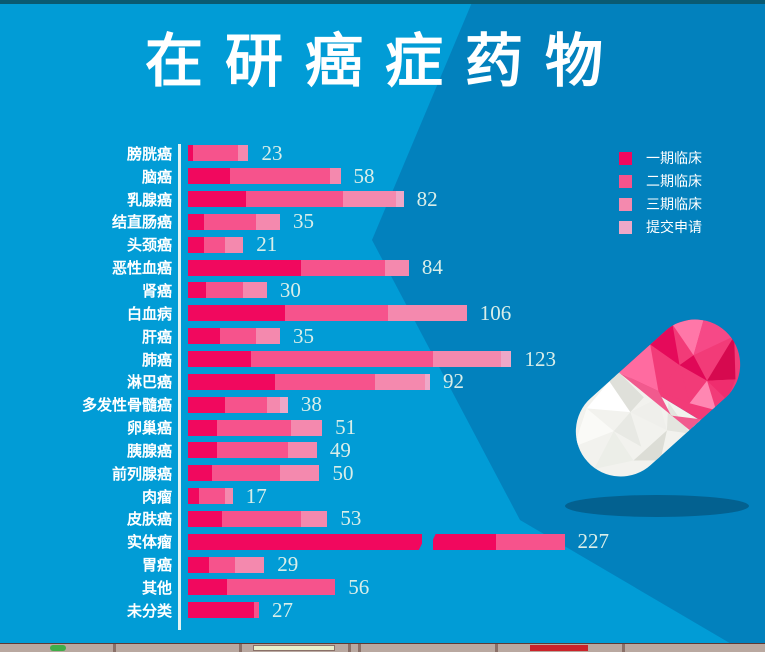  I want to click on chart-row: 头颈癌 21, so click(340, 244).